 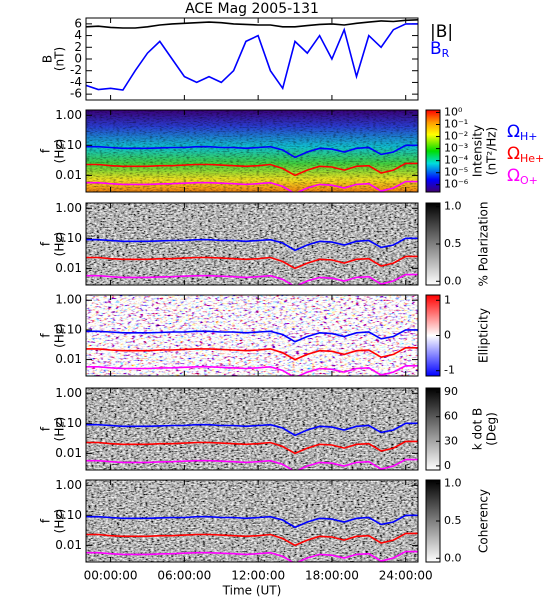 What do you see at coordinates (456, 160) in the screenshot?
I see `colorbar-tick-label: 10⁻⁴` at bounding box center [456, 160].